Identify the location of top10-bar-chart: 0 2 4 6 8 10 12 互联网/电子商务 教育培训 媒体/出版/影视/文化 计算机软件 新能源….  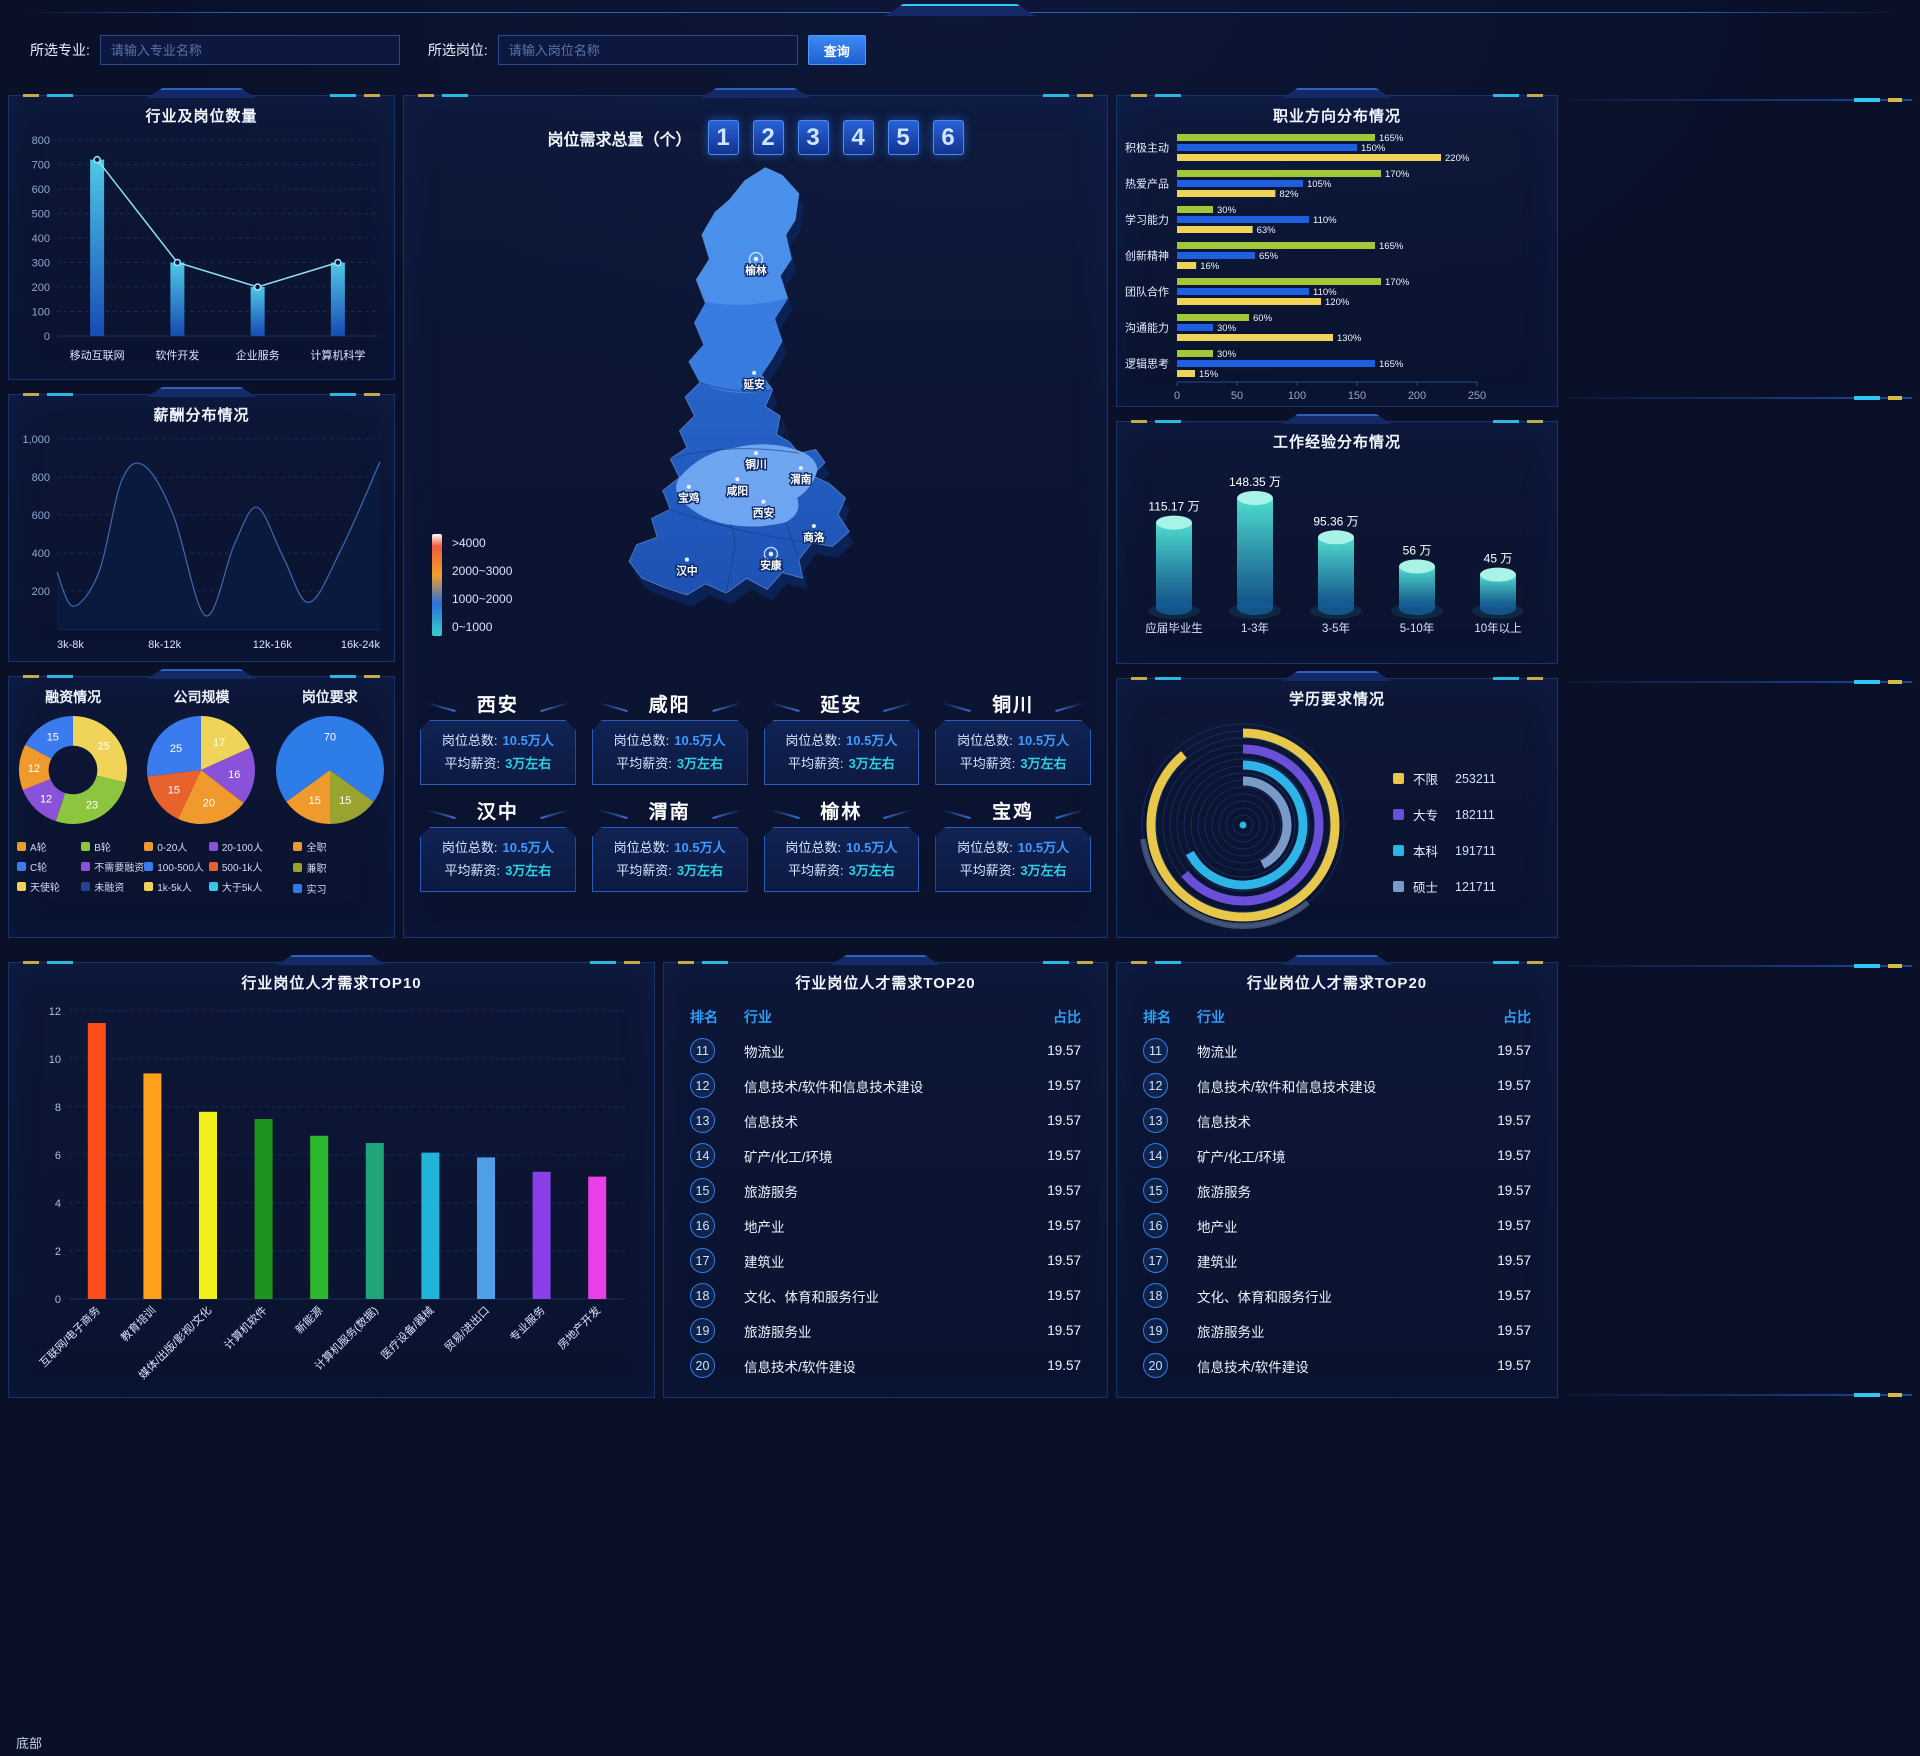
(331, 1192).